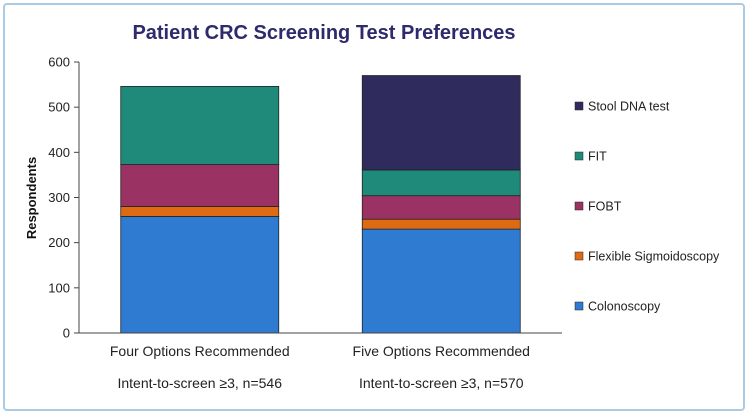 Image resolution: width=750 pixels, height=416 pixels. I want to click on x-category-sublabel: Intent-to-screen ≥3, n=546, so click(199, 383).